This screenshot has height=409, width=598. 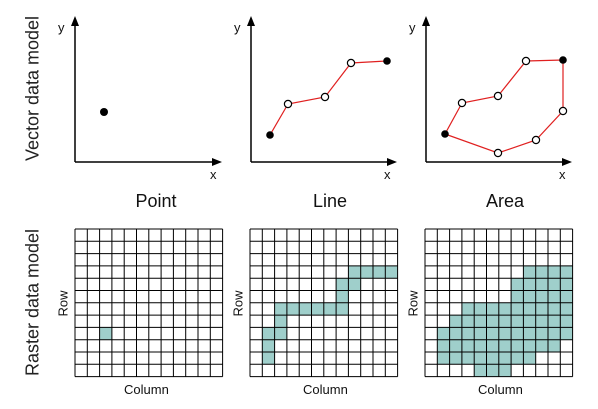 I want to click on vector-point-panel, so click(x=146, y=91).